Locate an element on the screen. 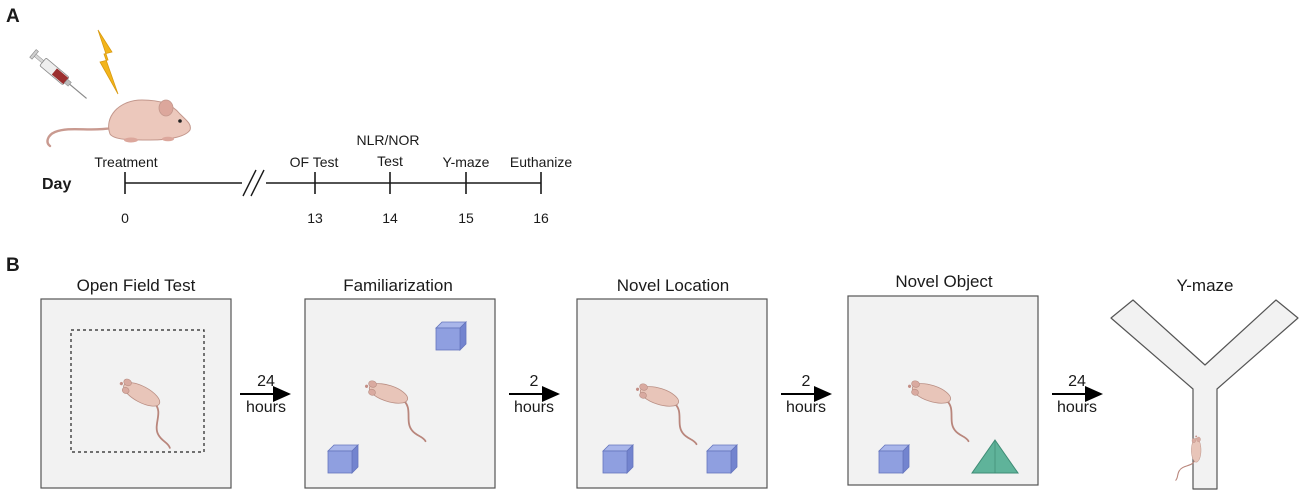 The height and width of the screenshot is (495, 1300). event-label-nlr-nor: NLR/NOR is located at coordinates (387, 140).